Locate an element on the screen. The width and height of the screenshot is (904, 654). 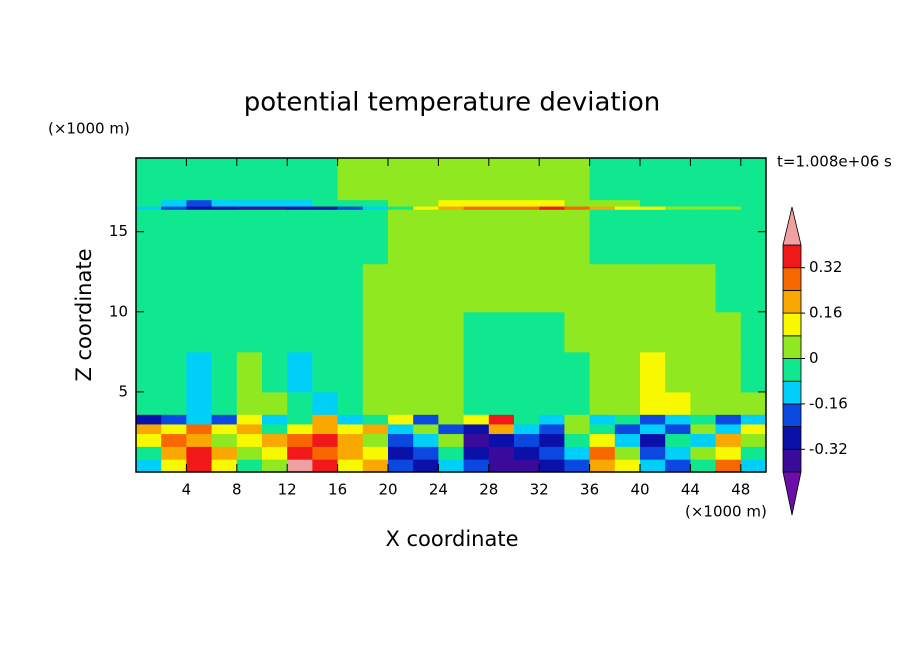
colorbar-extend-bottom is located at coordinates (792, 493).